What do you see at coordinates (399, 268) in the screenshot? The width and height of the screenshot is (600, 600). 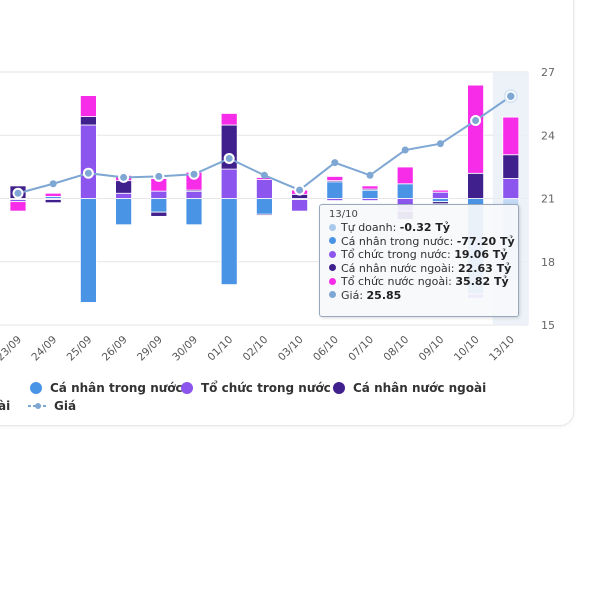 I see `tooltip-label: Cá nhân nước ngoài:` at bounding box center [399, 268].